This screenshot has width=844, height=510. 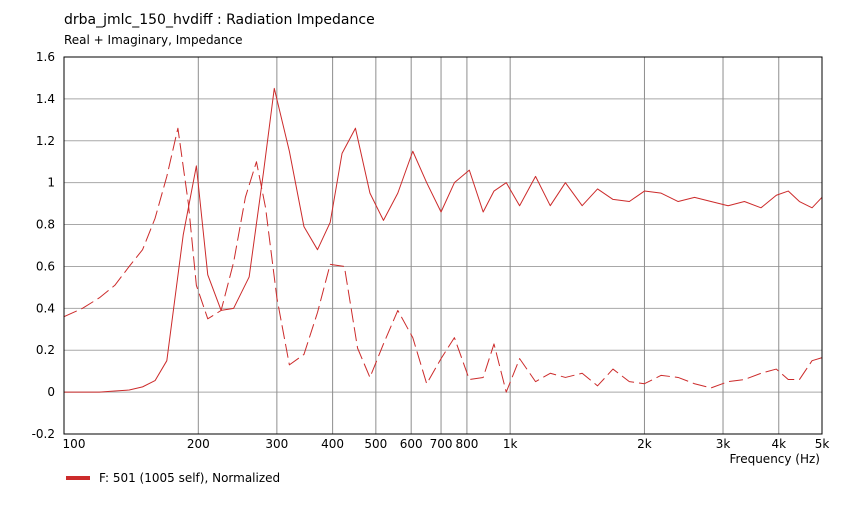 I want to click on y-tick-label: 1, so click(x=51, y=183).